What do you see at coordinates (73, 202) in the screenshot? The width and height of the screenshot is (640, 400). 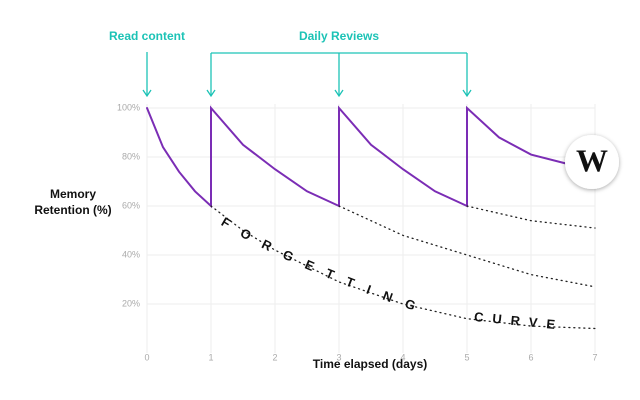 I see `y-axis-label: Memory Retention (%)` at bounding box center [73, 202].